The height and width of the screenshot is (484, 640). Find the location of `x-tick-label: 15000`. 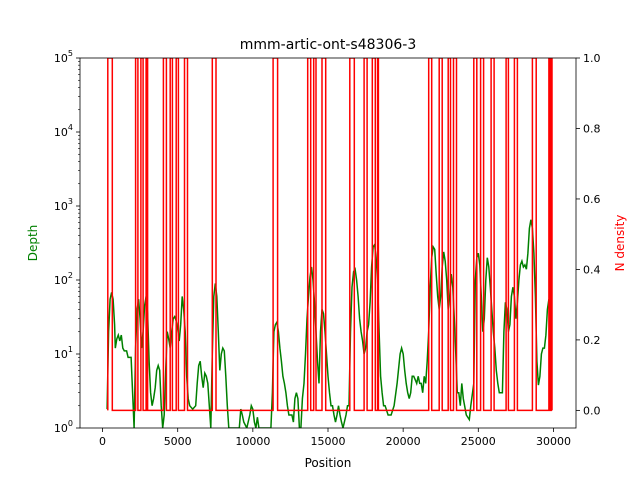

x-tick-label: 15000 is located at coordinates (328, 441).